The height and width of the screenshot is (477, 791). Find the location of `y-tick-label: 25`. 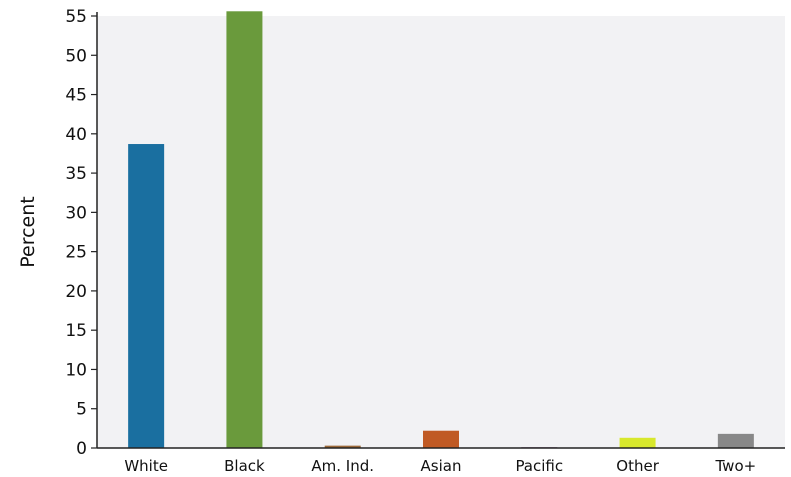

y-tick-label: 25 is located at coordinates (76, 253).